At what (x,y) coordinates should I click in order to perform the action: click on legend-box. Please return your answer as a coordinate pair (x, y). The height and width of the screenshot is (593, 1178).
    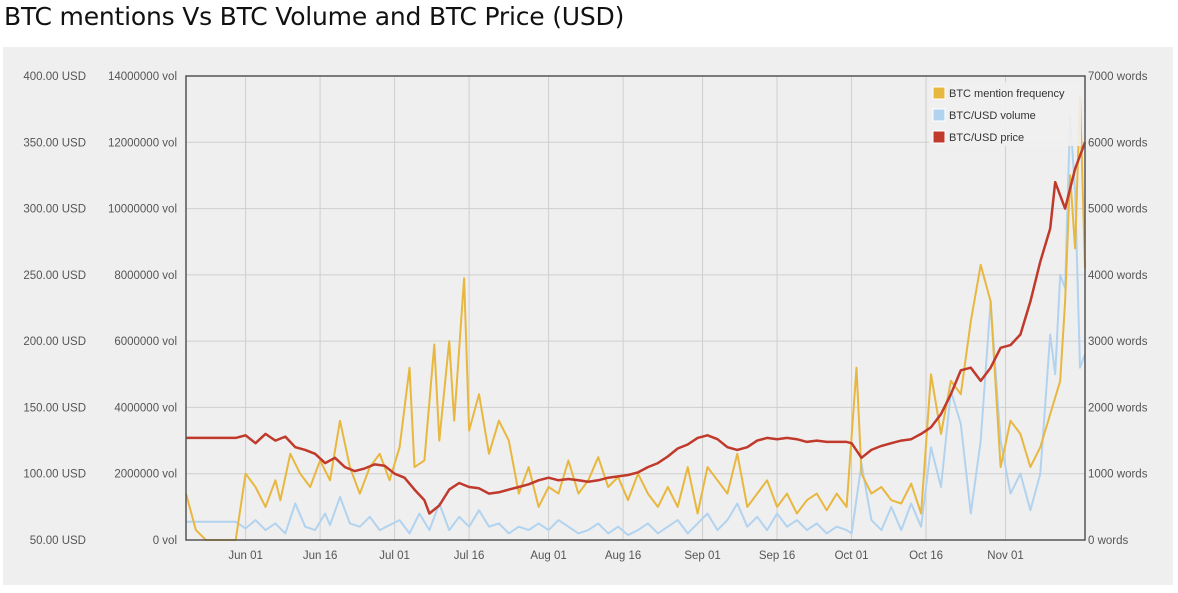
    Looking at the image, I should click on (1005, 114).